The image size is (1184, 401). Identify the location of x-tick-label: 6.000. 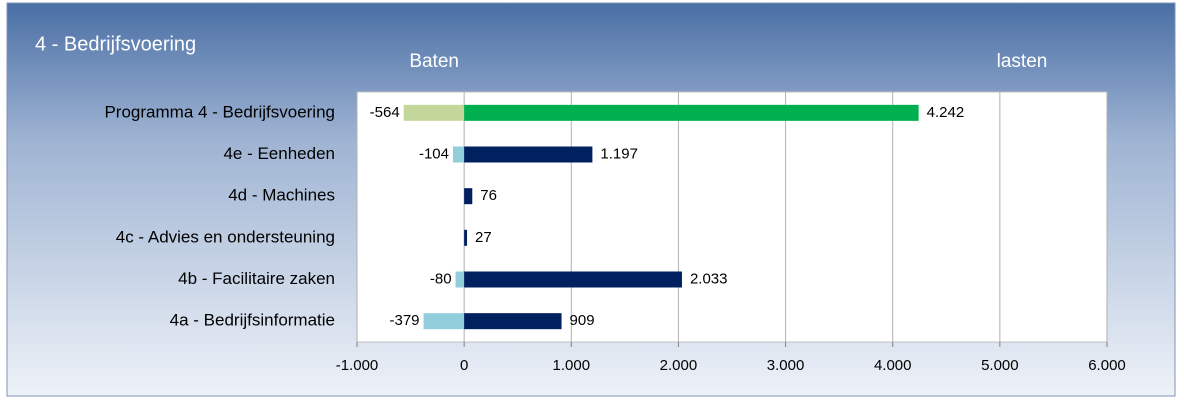
(1107, 365).